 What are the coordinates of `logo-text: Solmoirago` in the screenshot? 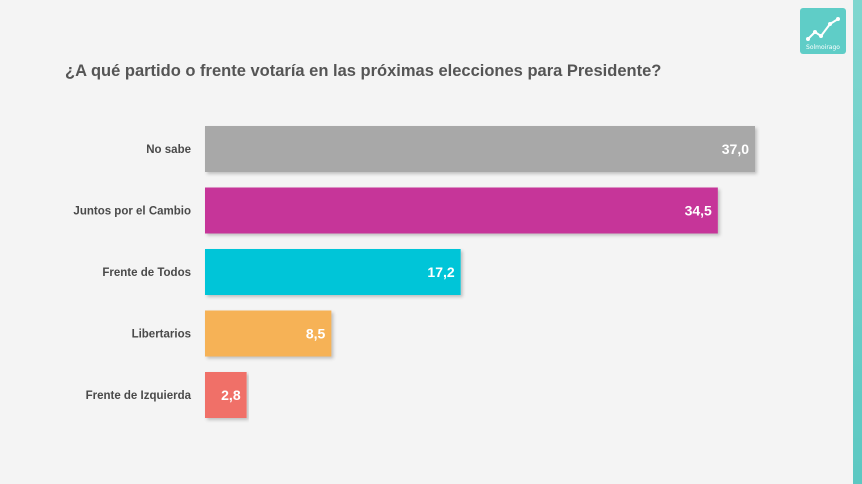 It's located at (823, 47).